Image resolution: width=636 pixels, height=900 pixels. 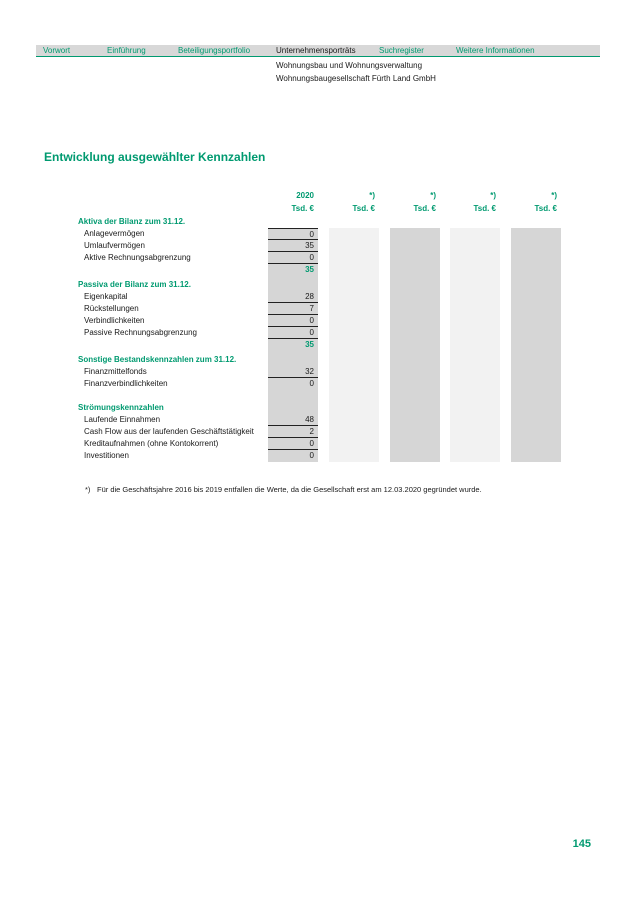 What do you see at coordinates (122, 419) in the screenshot?
I see `row-label: Laufende Einnahmen` at bounding box center [122, 419].